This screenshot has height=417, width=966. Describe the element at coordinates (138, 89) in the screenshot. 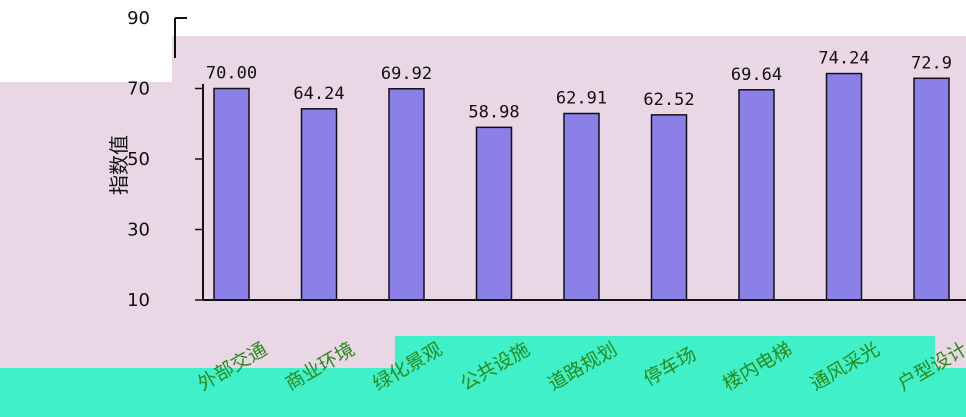

I see `y-tick-label: 70` at that location.